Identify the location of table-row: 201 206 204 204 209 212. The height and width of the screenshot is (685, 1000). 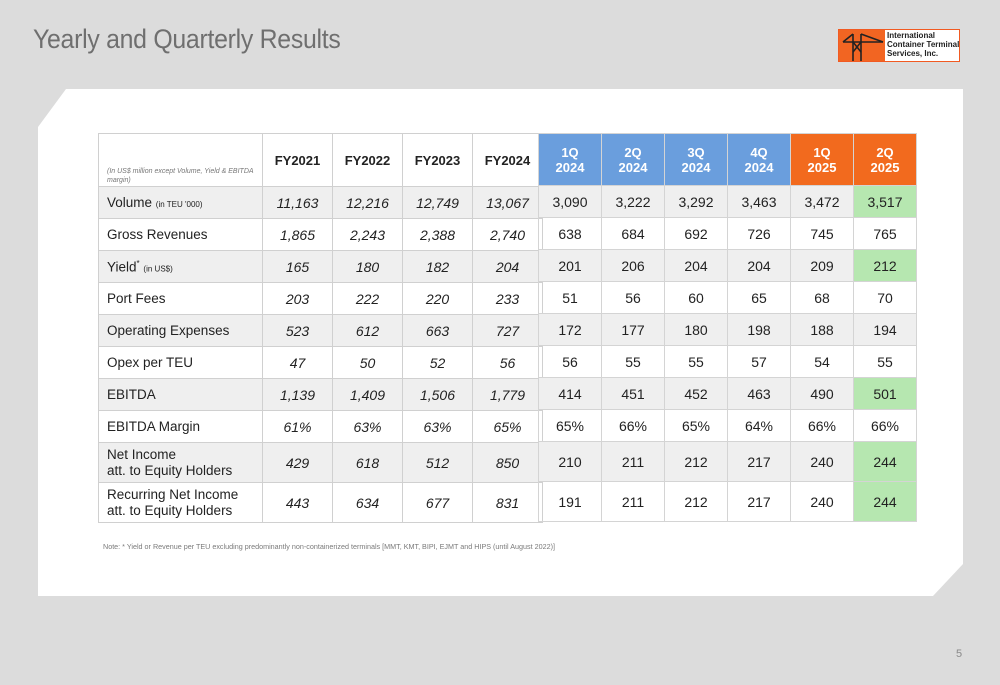
(727, 265).